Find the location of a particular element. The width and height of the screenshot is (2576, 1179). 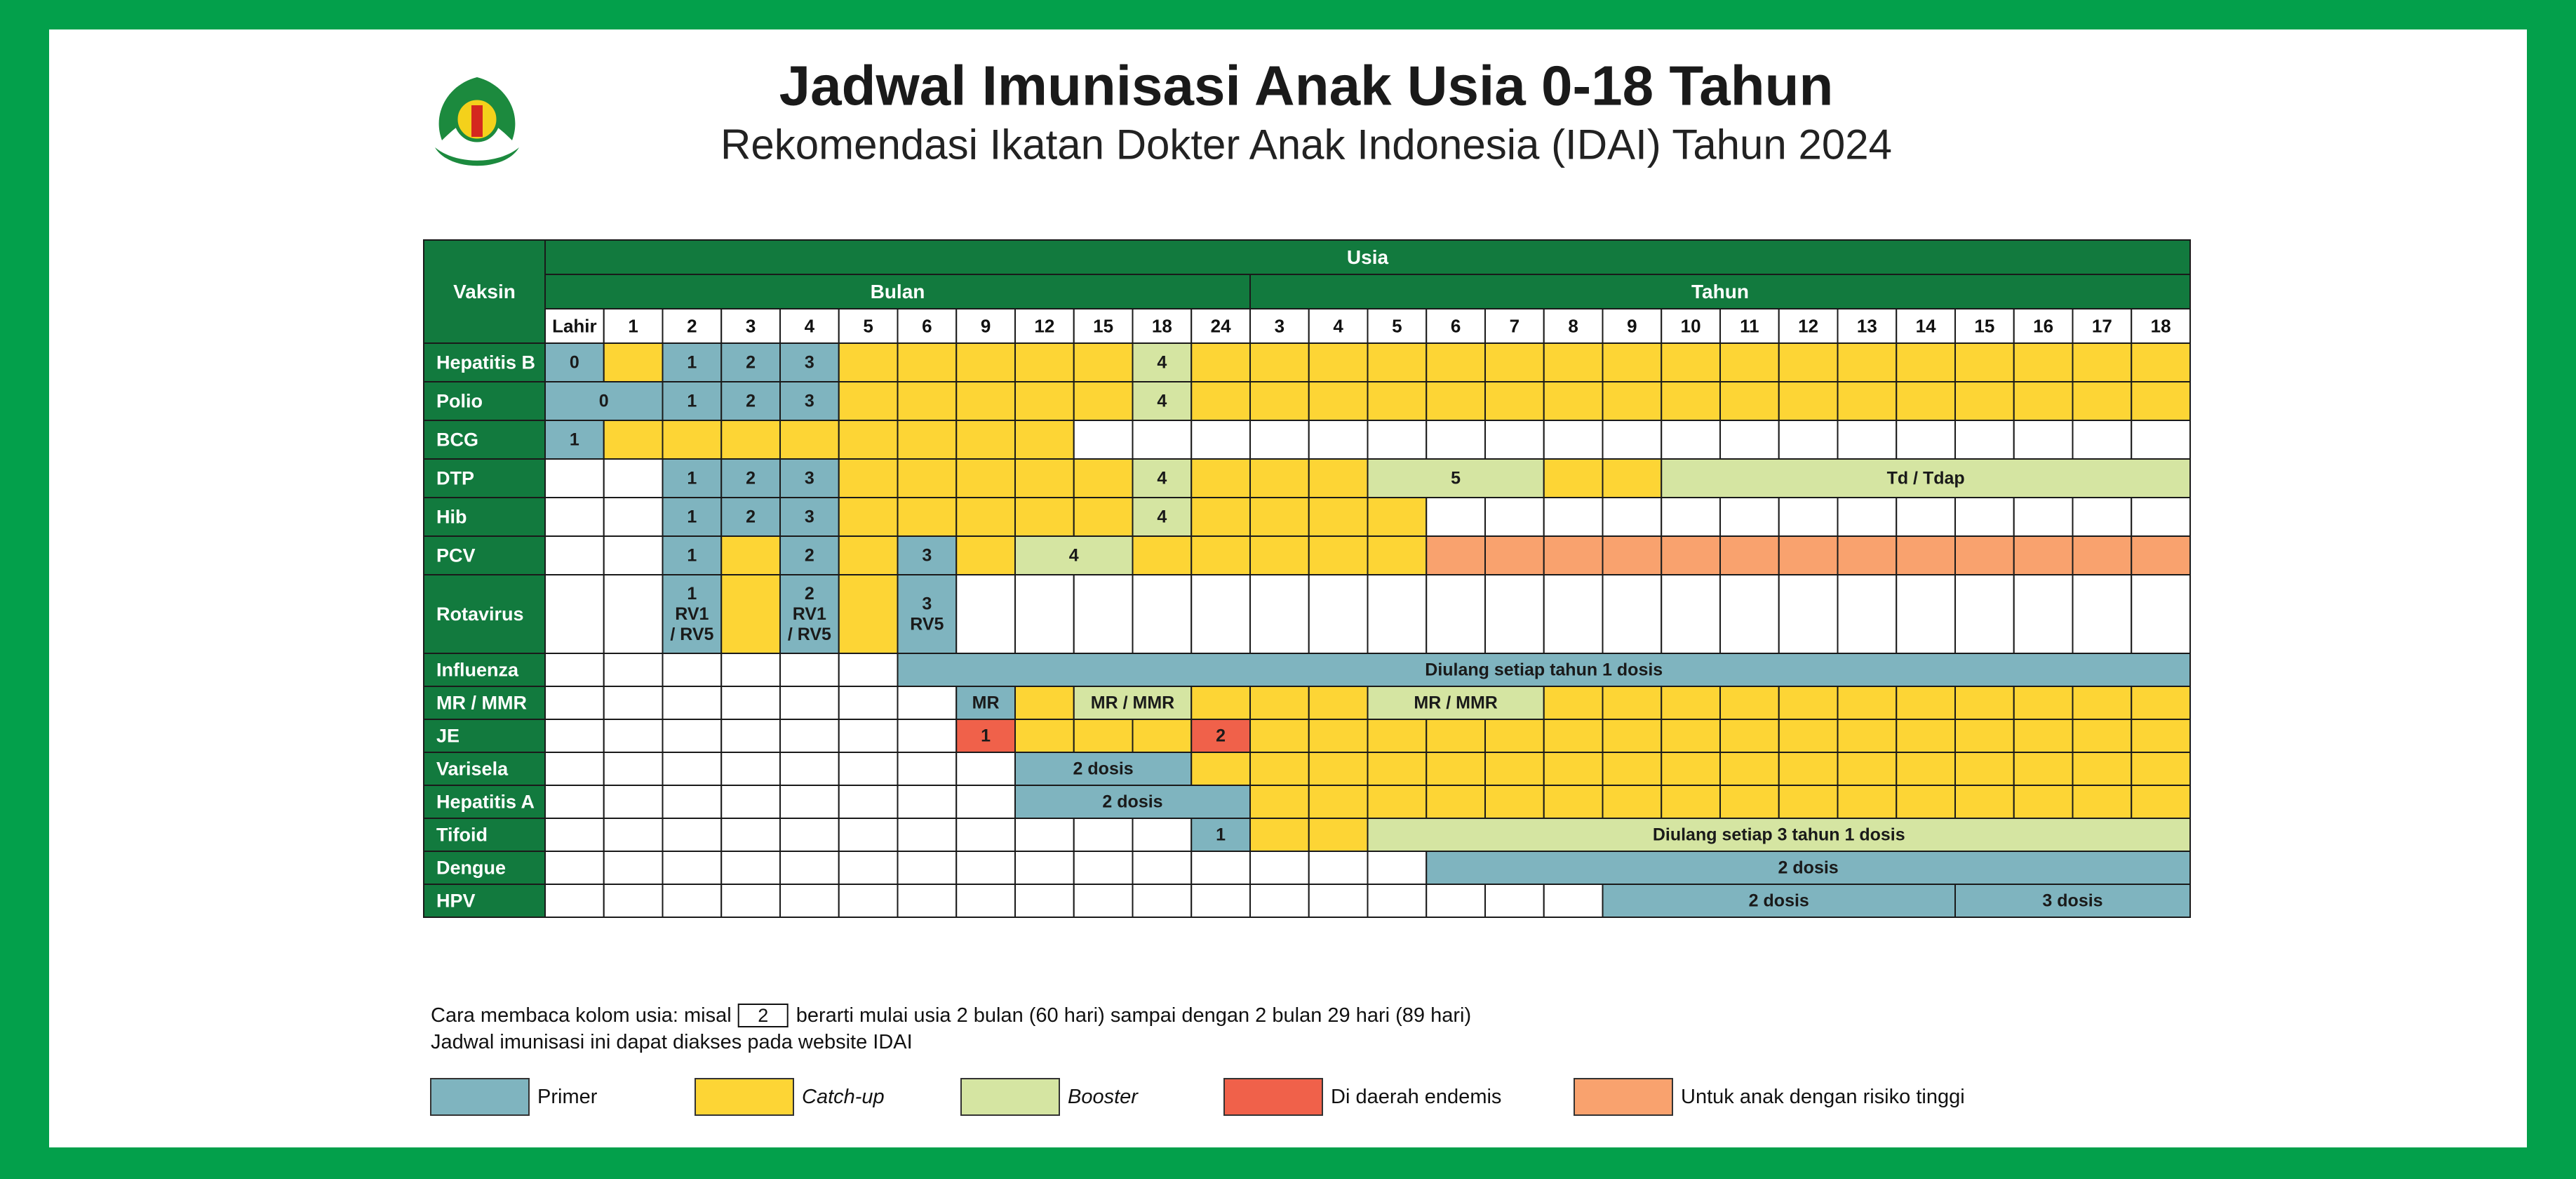

column-header: 4 is located at coordinates (810, 326).